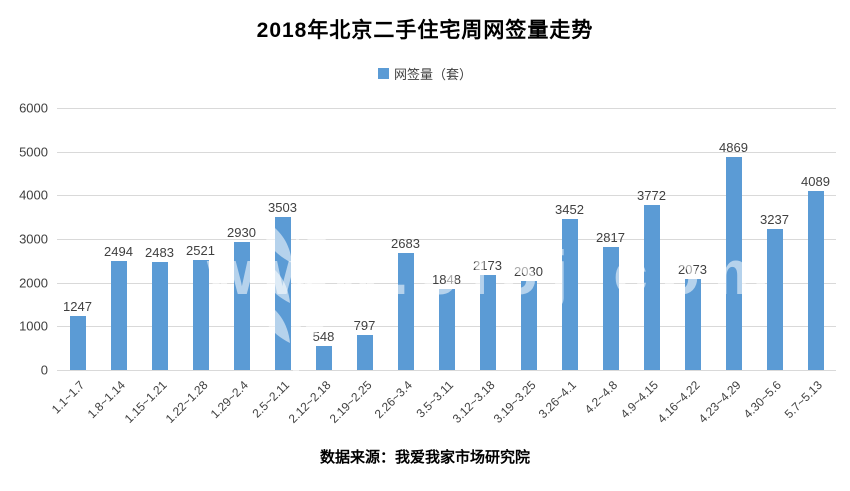 The image size is (850, 491). I want to click on bar-column: 3503 2.5~2.11, so click(276, 264).